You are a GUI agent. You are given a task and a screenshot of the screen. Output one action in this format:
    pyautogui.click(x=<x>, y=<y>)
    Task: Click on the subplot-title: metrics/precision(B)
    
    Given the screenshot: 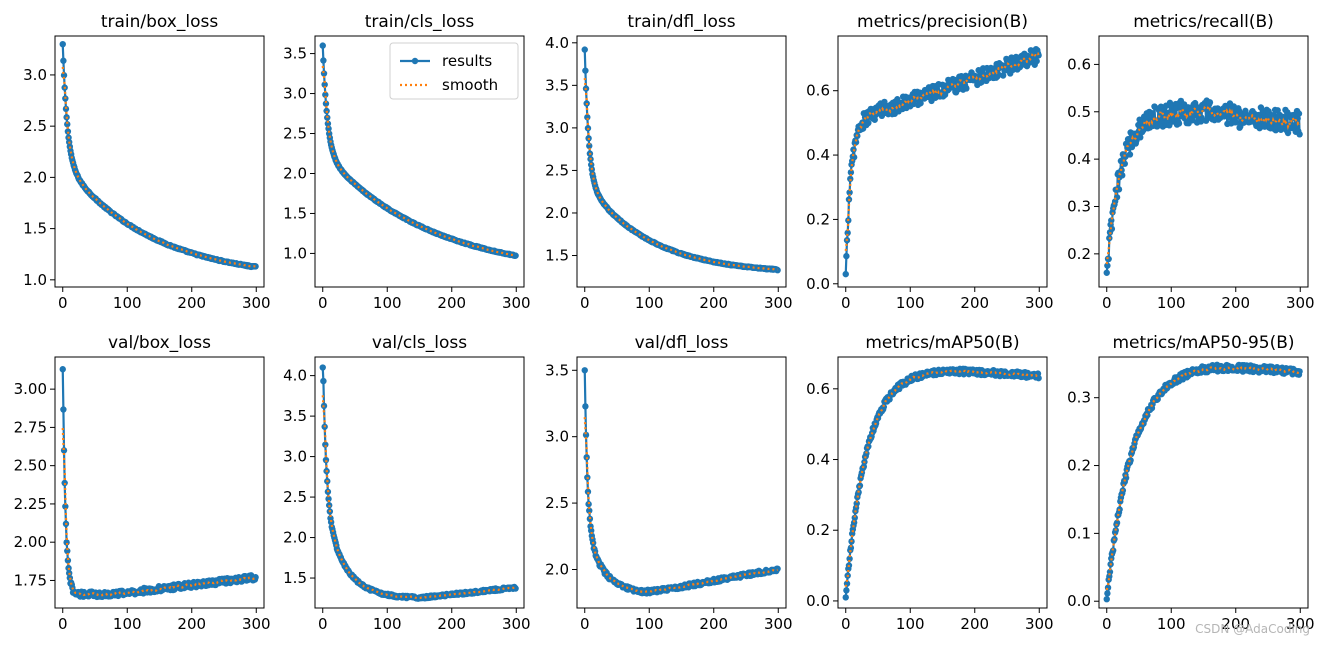 What is the action you would take?
    pyautogui.click(x=942, y=22)
    